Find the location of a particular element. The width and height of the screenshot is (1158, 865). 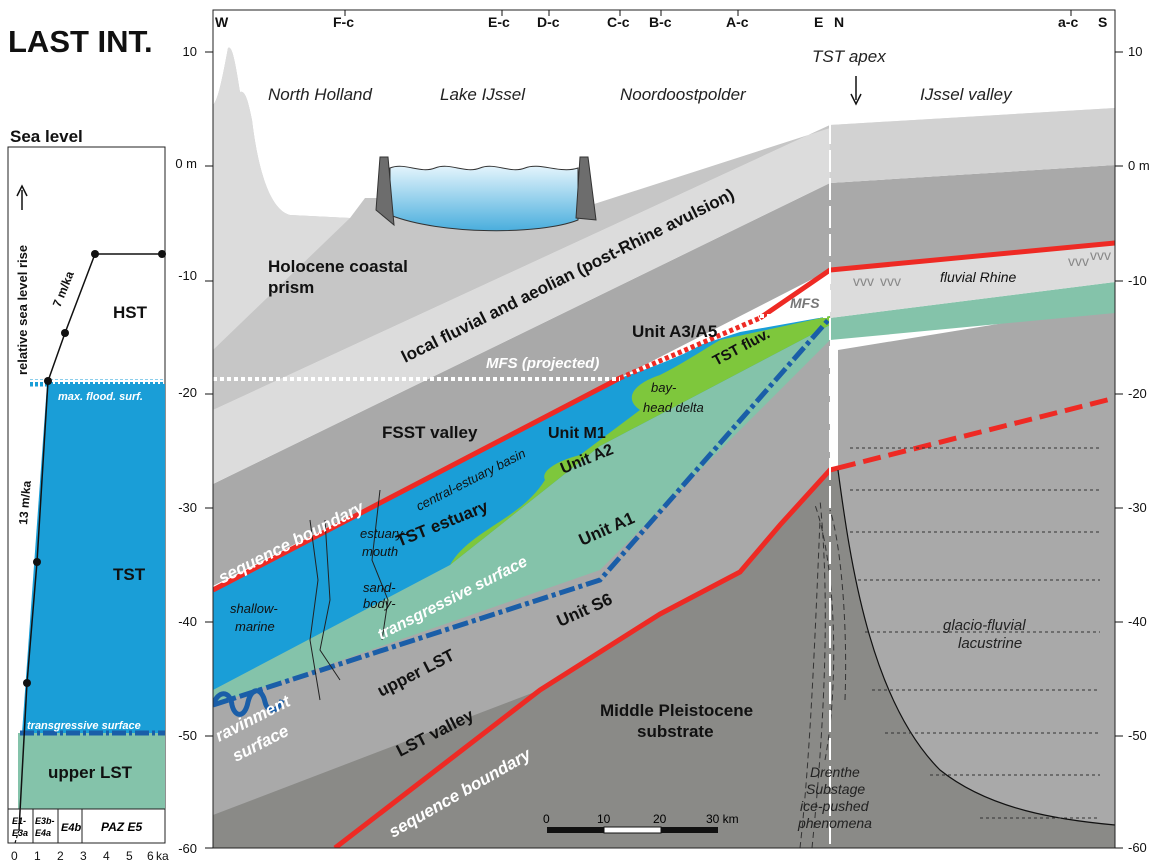

ka-tick: 0 is located at coordinates (14, 856).